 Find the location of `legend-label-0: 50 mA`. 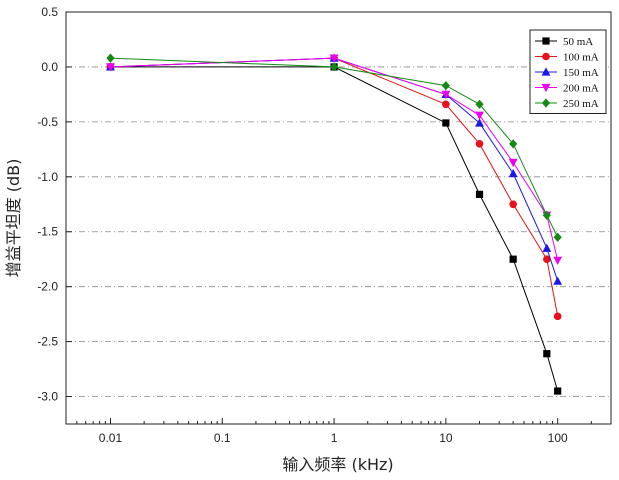

legend-label-0: 50 mA is located at coordinates (578, 42).